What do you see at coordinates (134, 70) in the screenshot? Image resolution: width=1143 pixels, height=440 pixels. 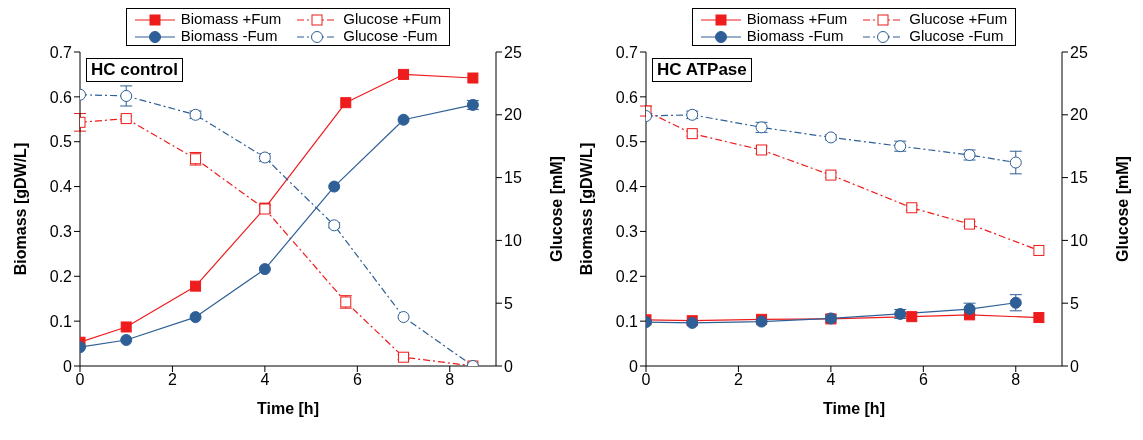 I see `text: HC control` at bounding box center [134, 70].